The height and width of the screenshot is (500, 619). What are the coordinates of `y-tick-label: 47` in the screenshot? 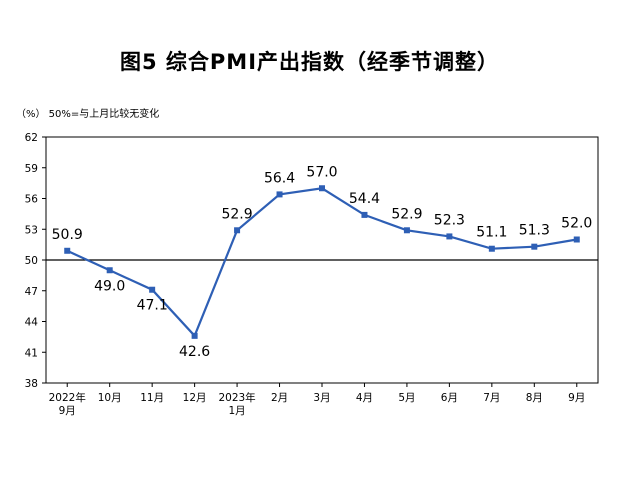 It's located at (31, 292).